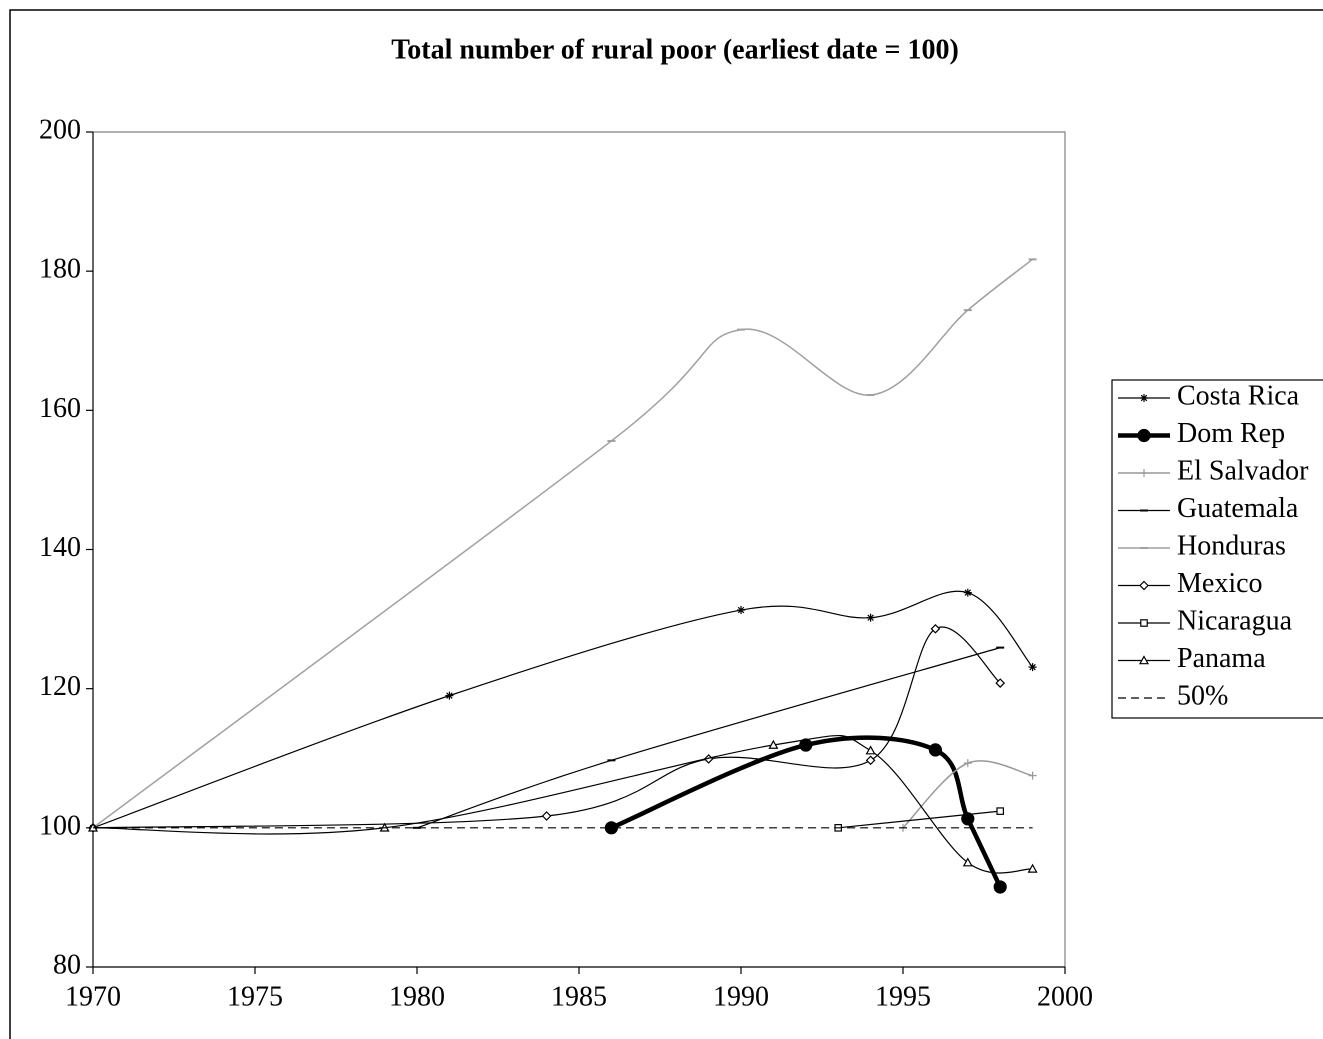  I want to click on x-tick-label: 1970, so click(93, 996).